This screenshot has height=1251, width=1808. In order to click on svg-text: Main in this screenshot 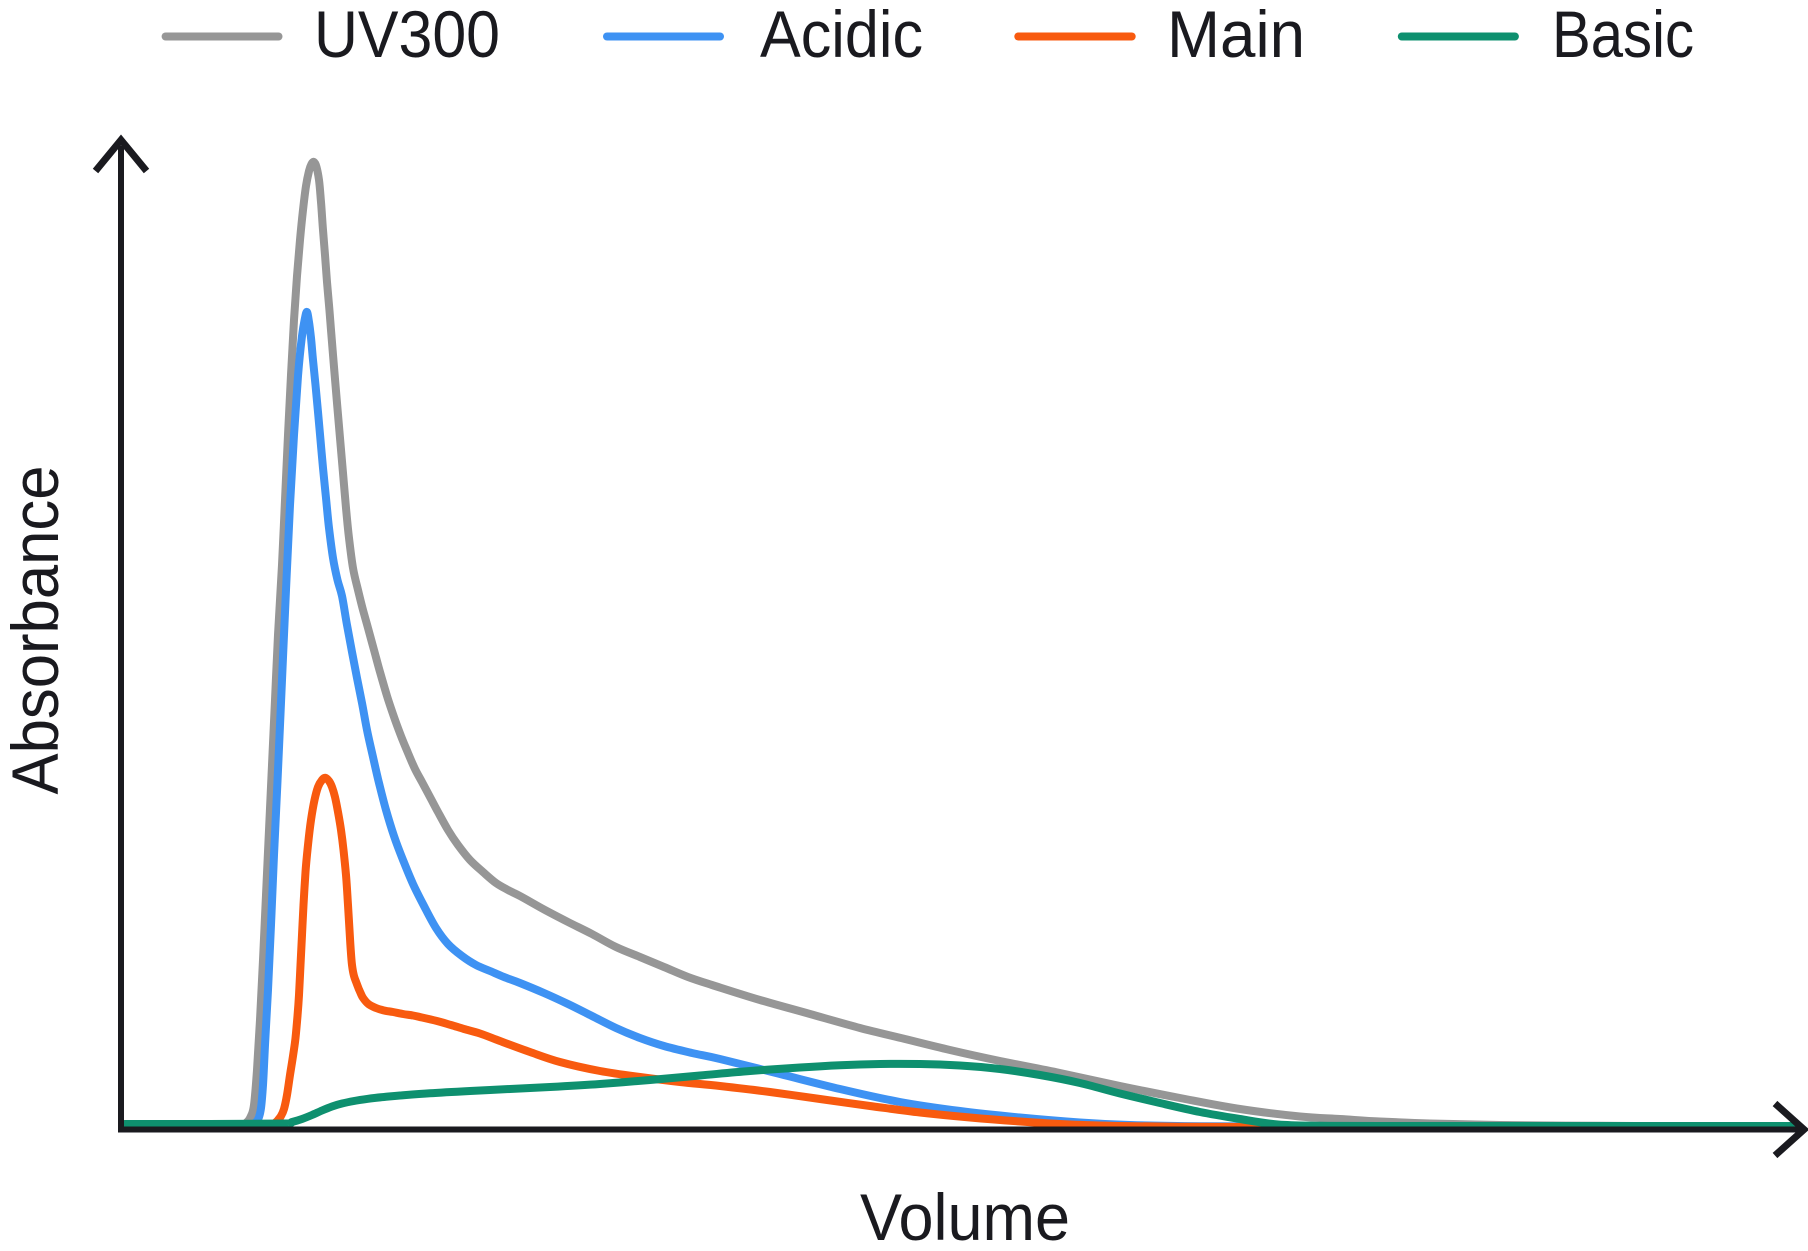, I will do `click(1236, 35)`.